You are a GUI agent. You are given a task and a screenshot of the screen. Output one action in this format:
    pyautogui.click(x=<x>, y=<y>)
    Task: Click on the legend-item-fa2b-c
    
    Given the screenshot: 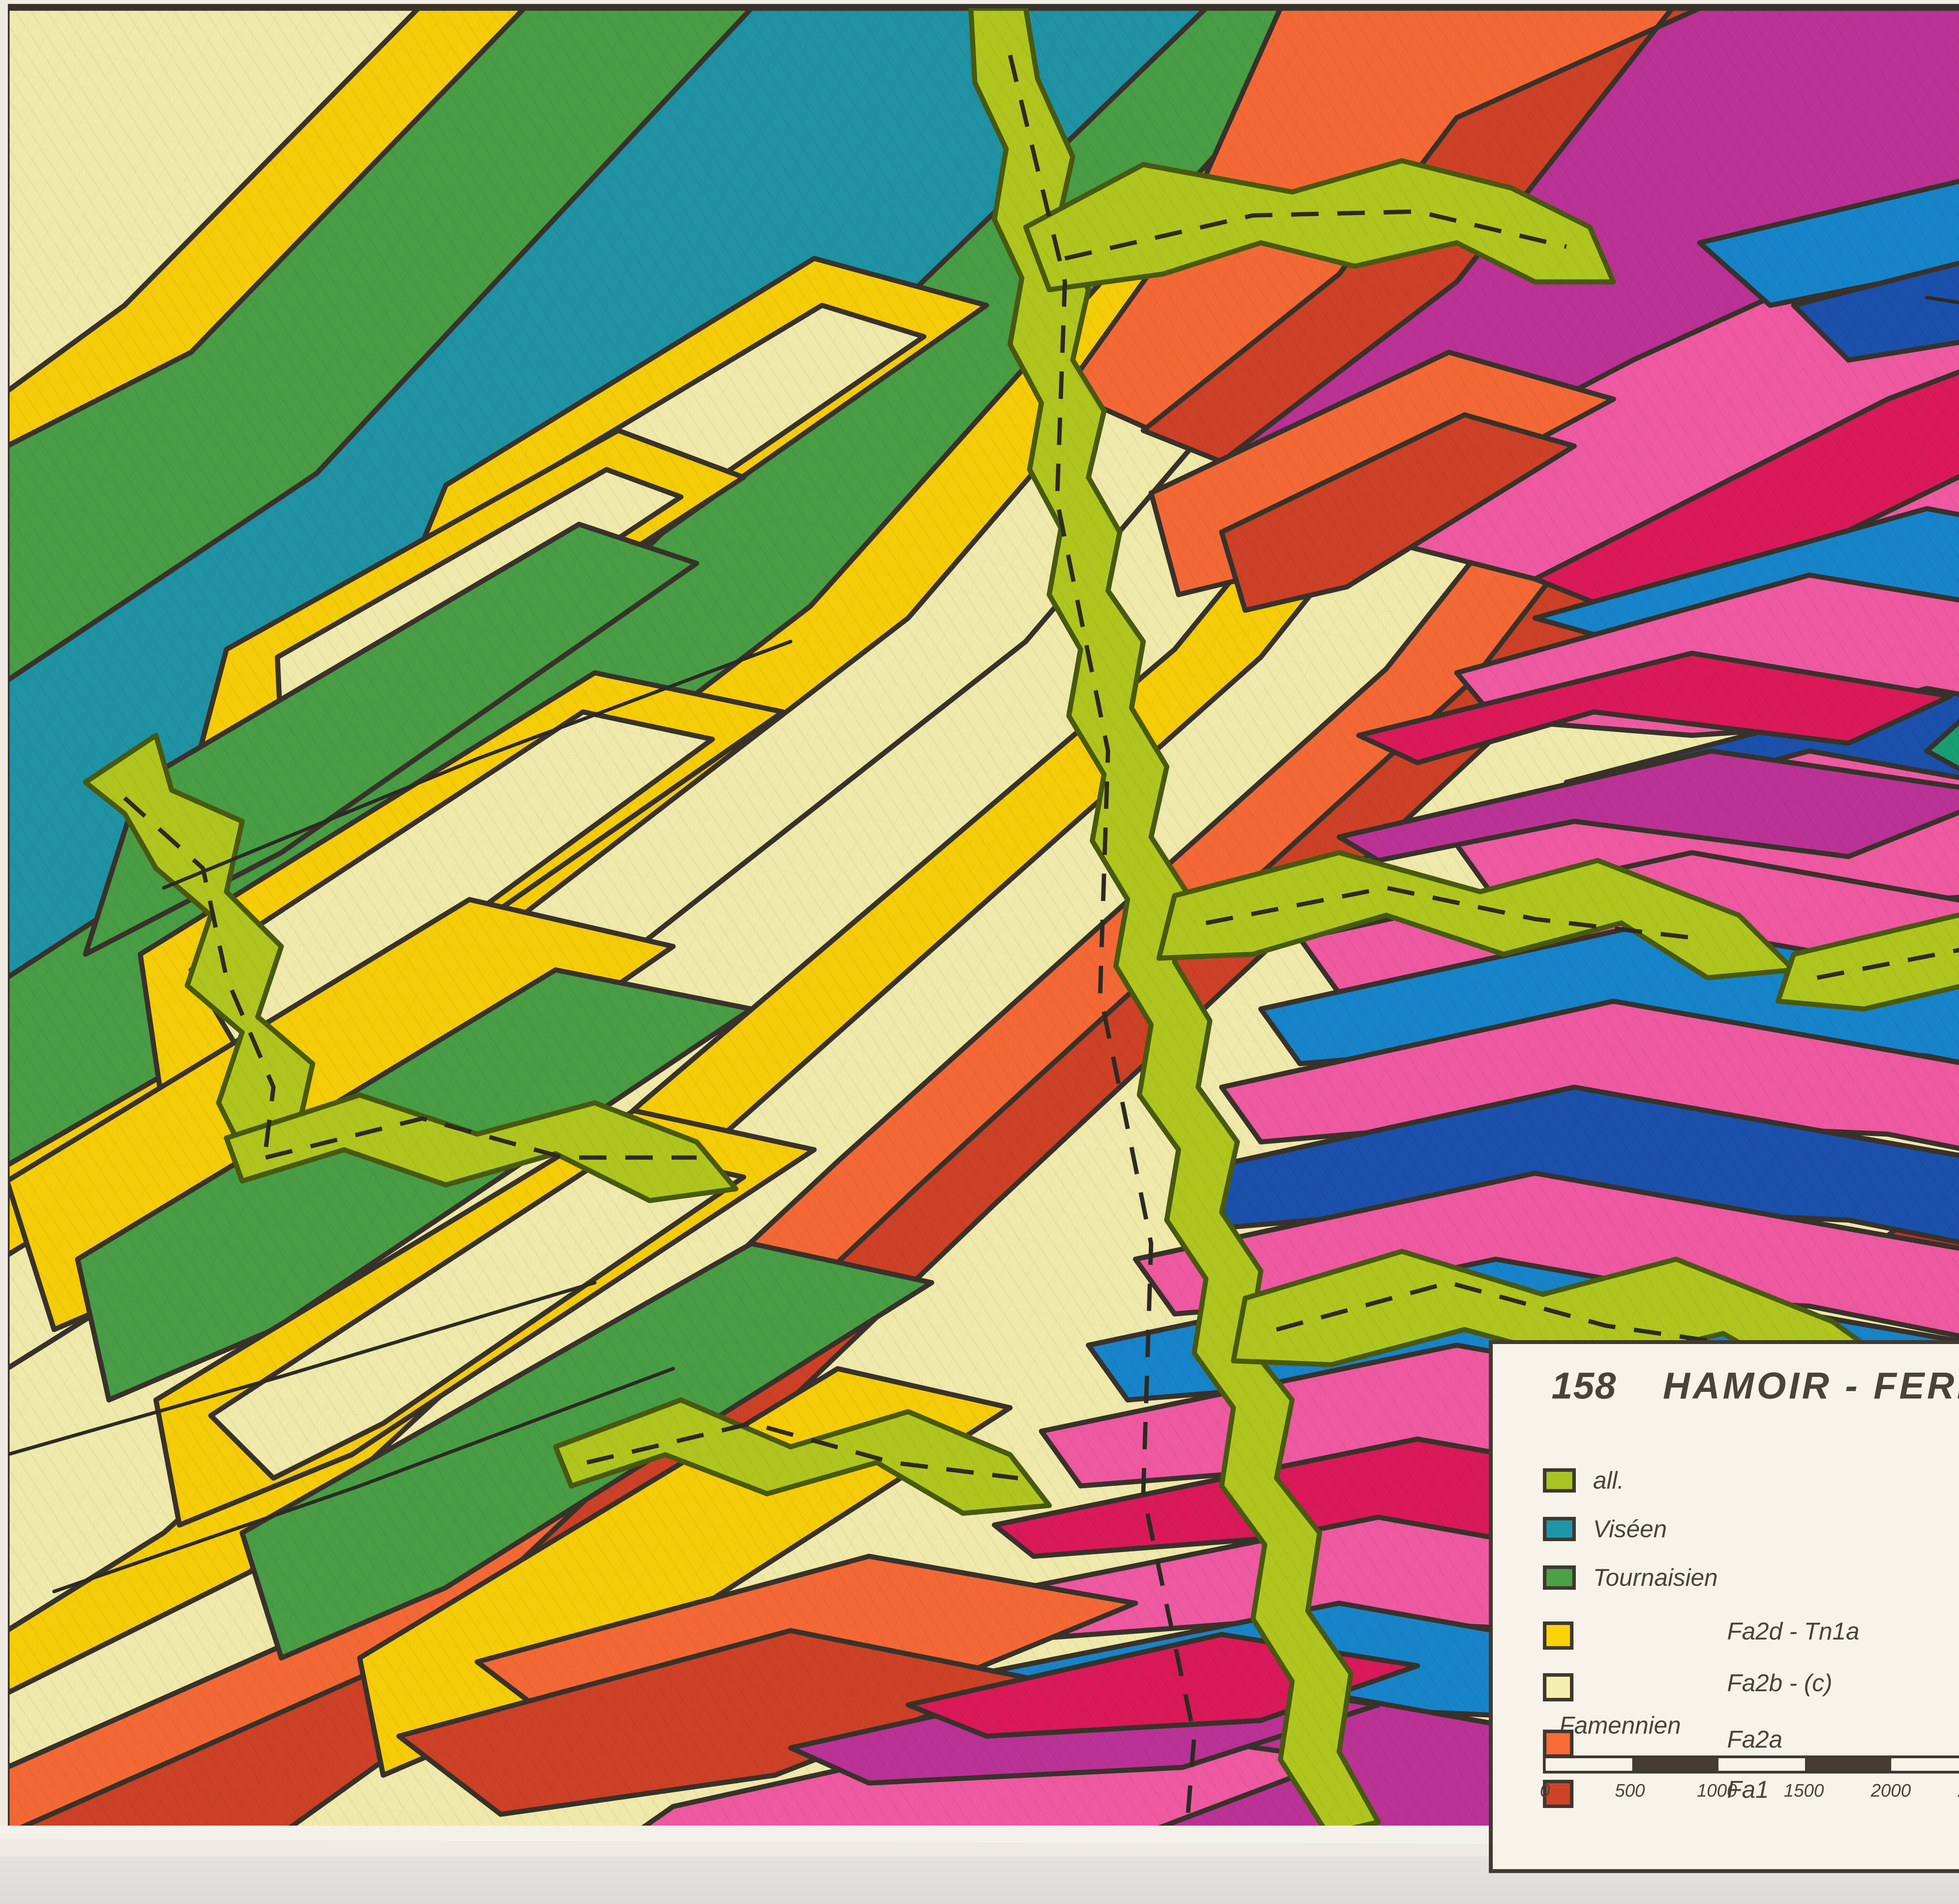 What is the action you would take?
    pyautogui.click(x=1558, y=1687)
    